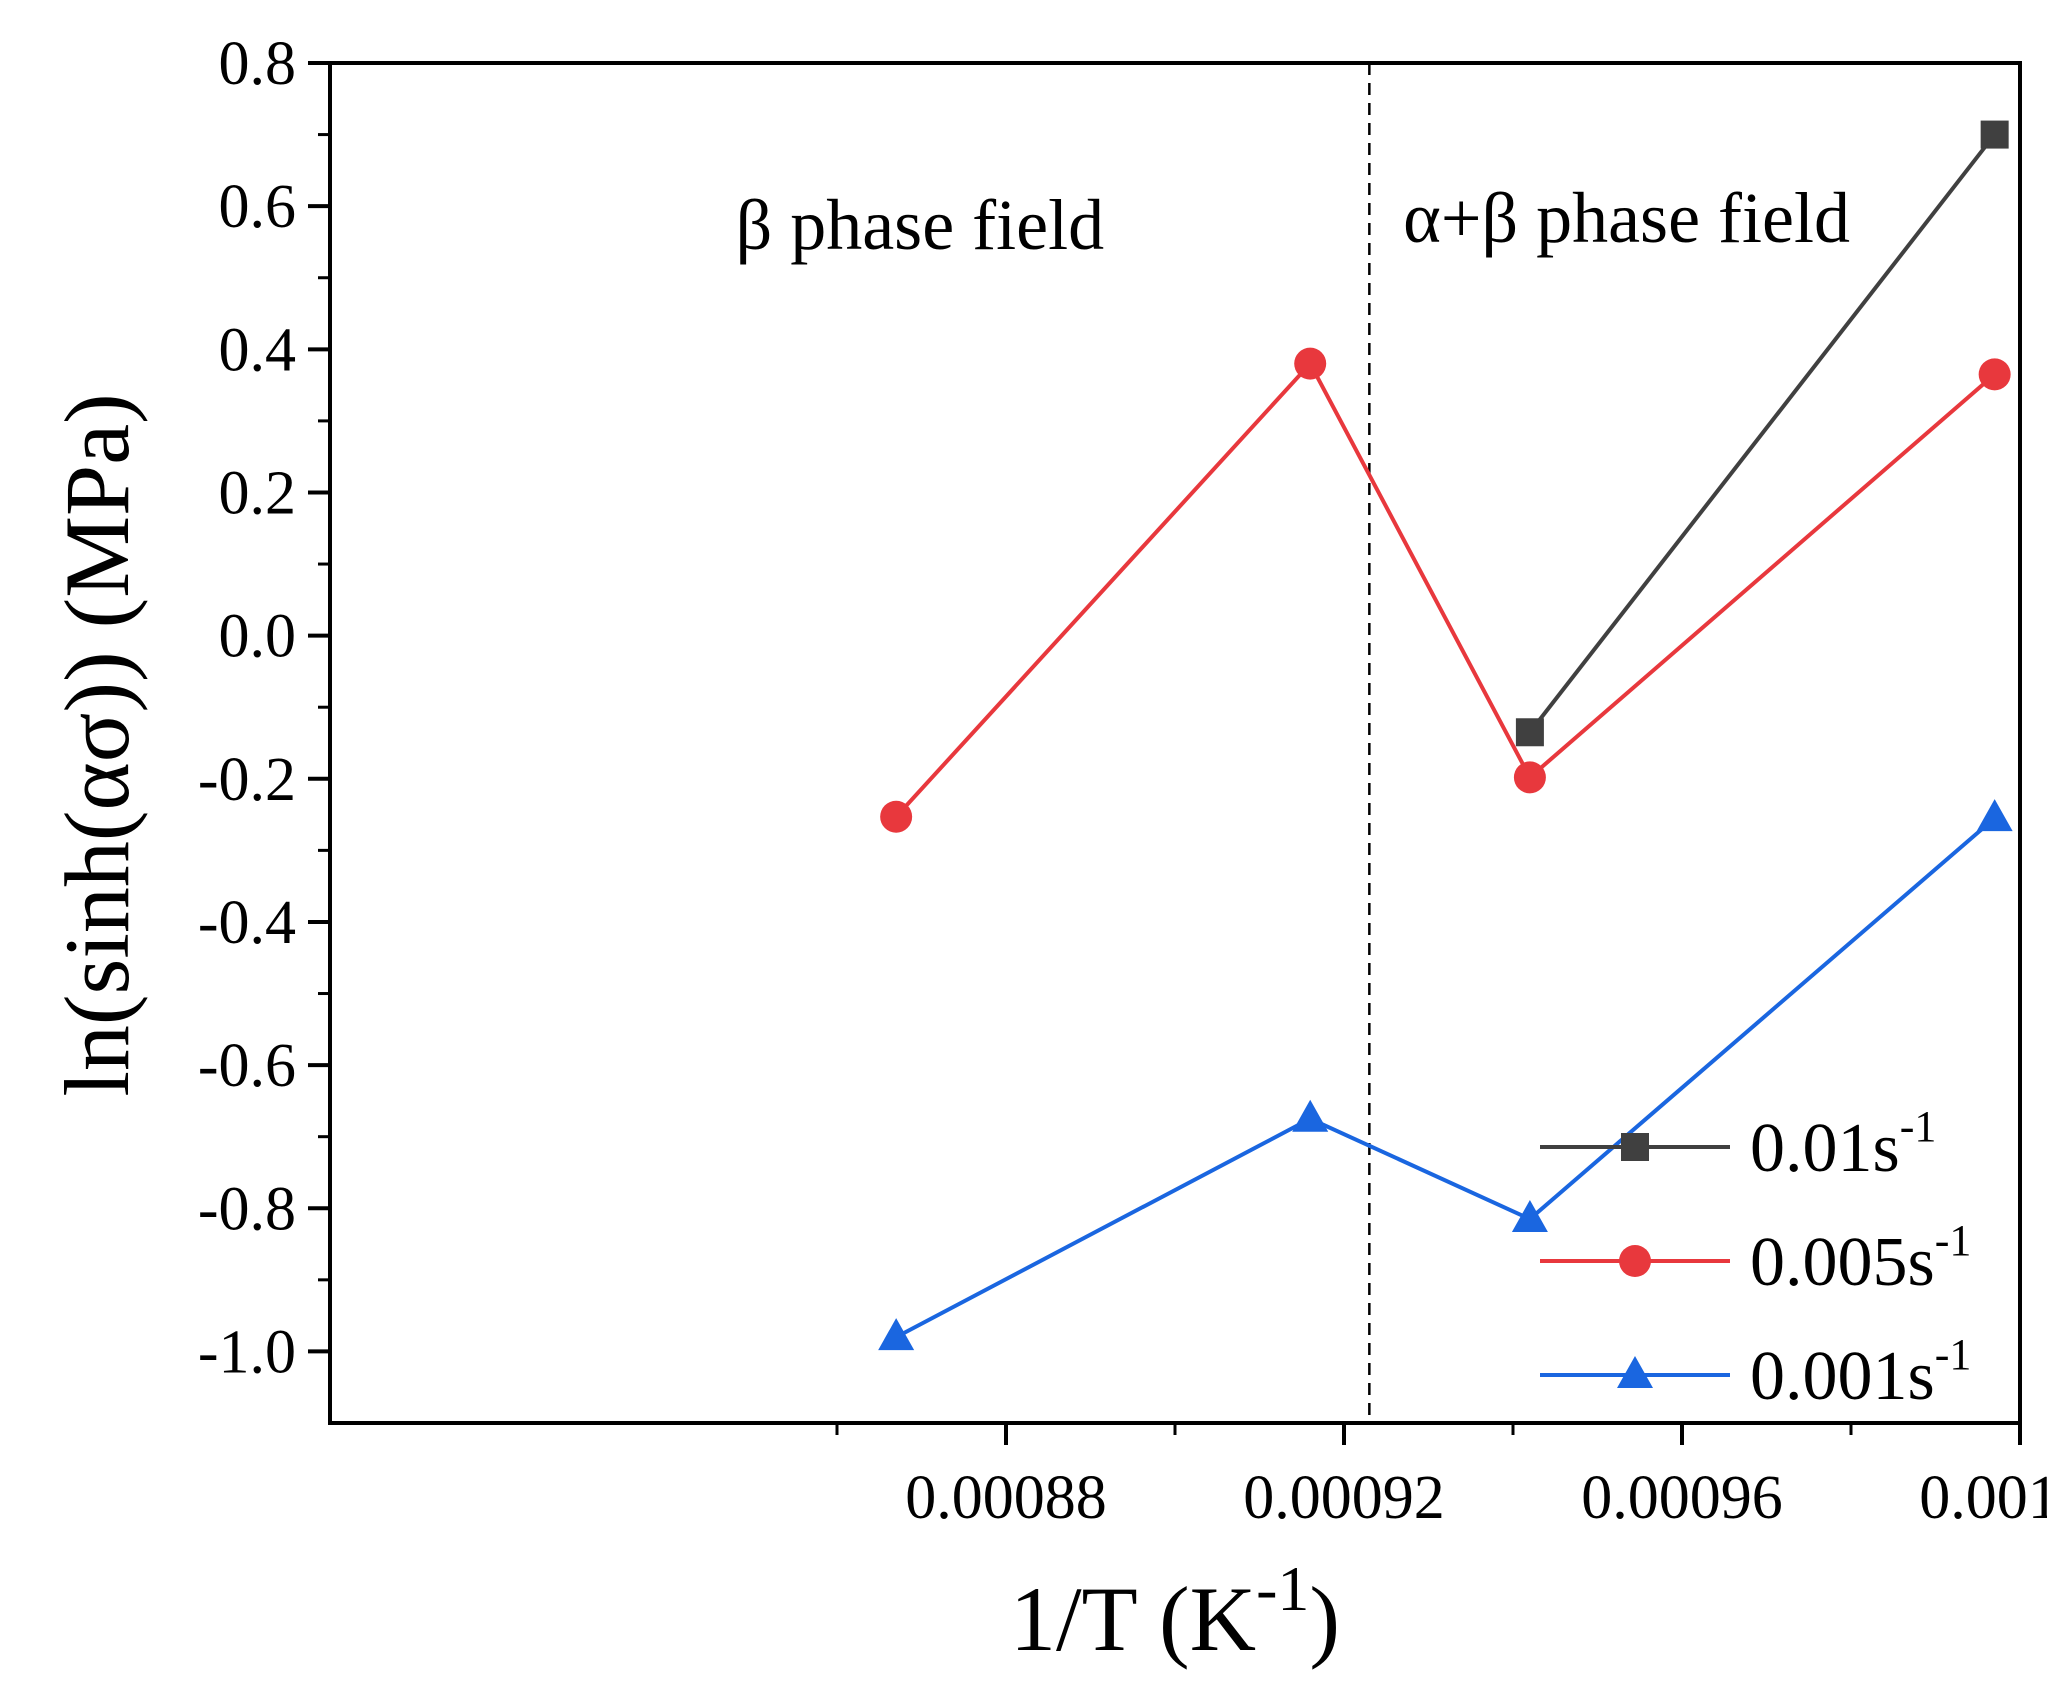 Image resolution: width=2047 pixels, height=1700 pixels. I want to click on x-tick-label: 0.00088, so click(1006, 1498).